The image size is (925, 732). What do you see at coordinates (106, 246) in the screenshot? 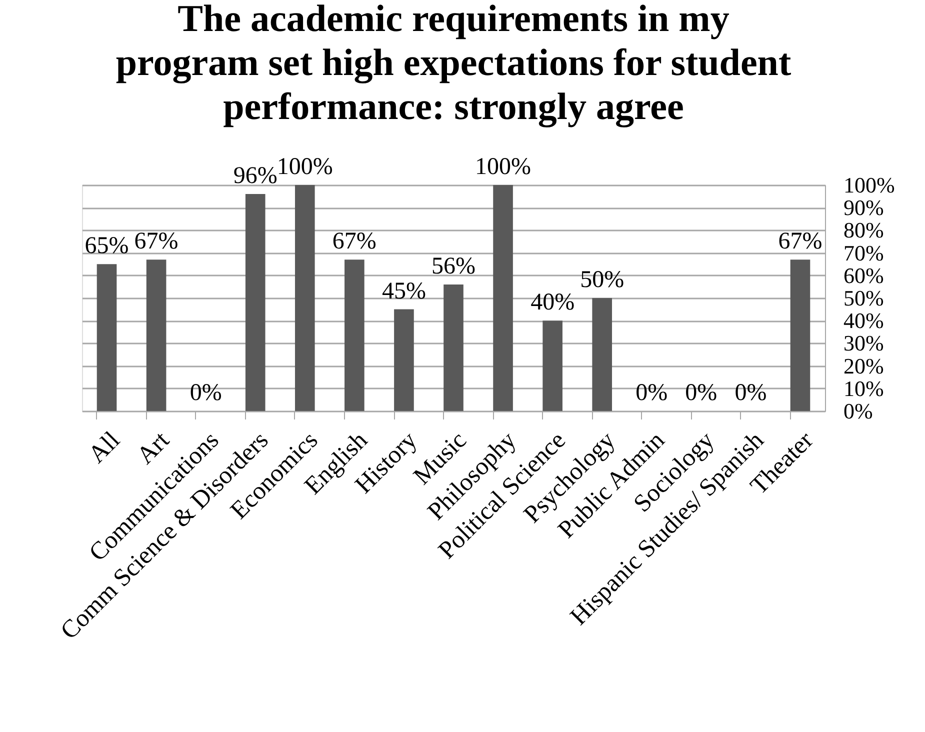
I see `data-label: 65%` at bounding box center [106, 246].